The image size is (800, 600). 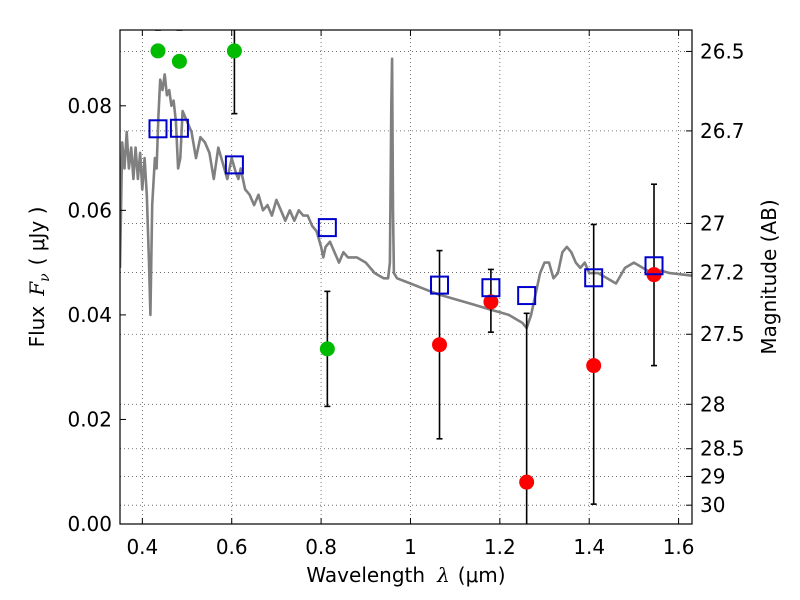 What do you see at coordinates (321, 547) in the screenshot?
I see `x-tick-label: 0.8` at bounding box center [321, 547].